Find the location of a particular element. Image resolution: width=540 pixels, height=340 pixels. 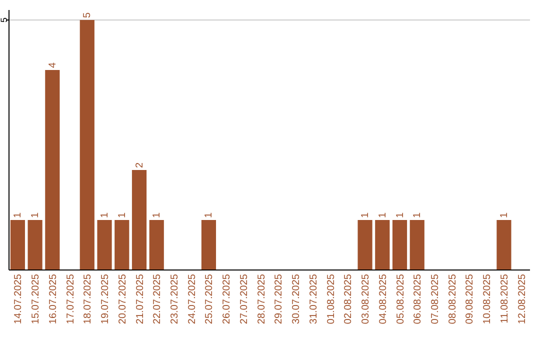

x-tick-label: 19.07.2025 is located at coordinates (106, 299).